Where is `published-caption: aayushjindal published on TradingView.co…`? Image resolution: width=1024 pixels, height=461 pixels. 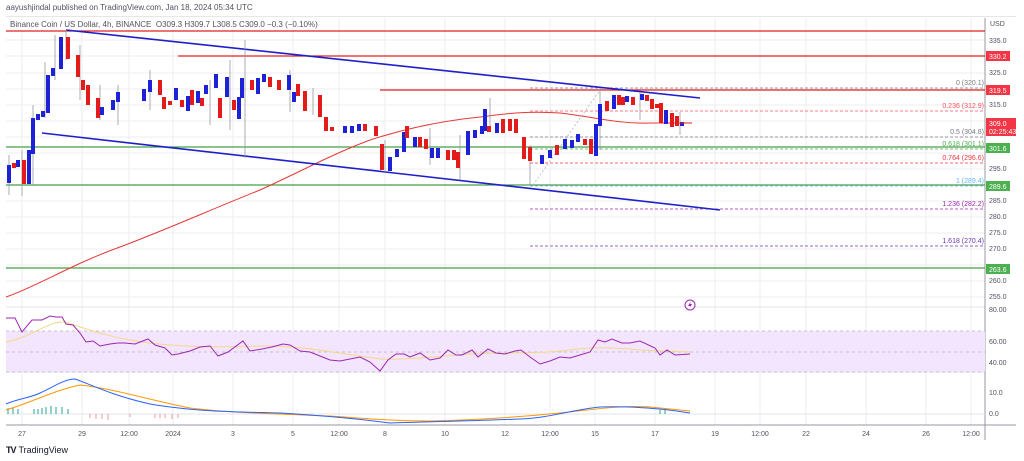 published-caption: aayushjindal published on TradingView.co… is located at coordinates (129, 7).